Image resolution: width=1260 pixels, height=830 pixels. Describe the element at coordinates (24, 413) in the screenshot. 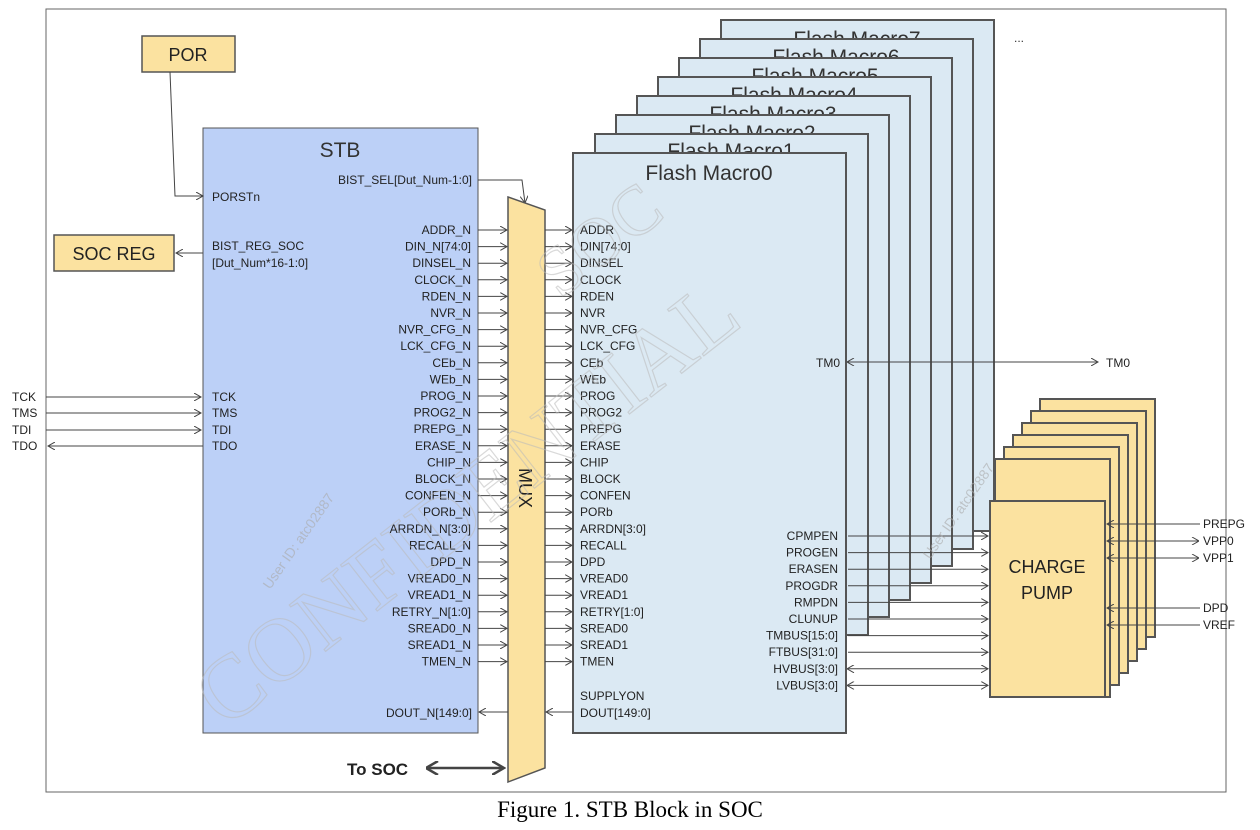

I see `jtag-external-tms: TMS` at that location.